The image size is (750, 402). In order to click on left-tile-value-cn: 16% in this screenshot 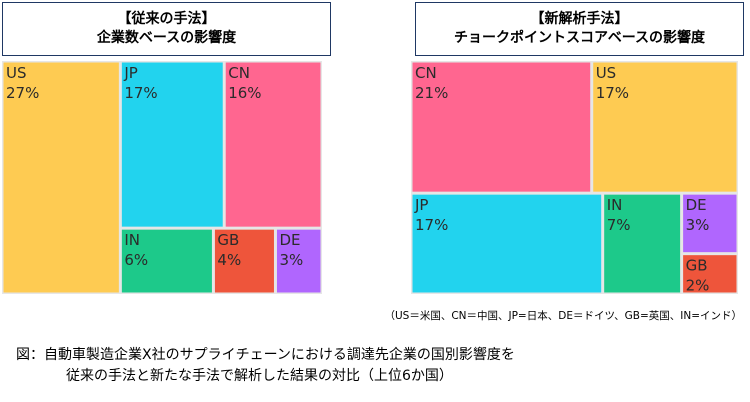, I will do `click(244, 93)`.